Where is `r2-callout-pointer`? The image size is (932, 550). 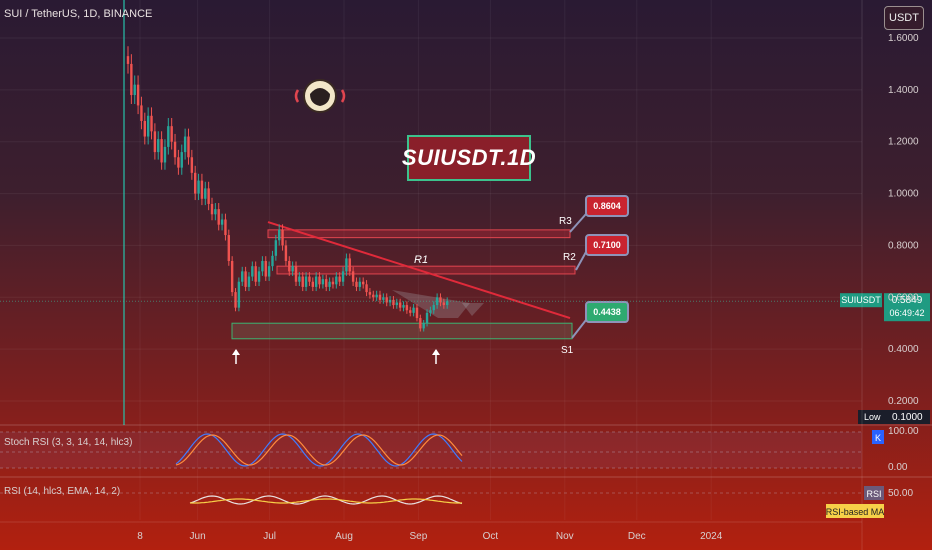 r2-callout-pointer is located at coordinates (581, 261).